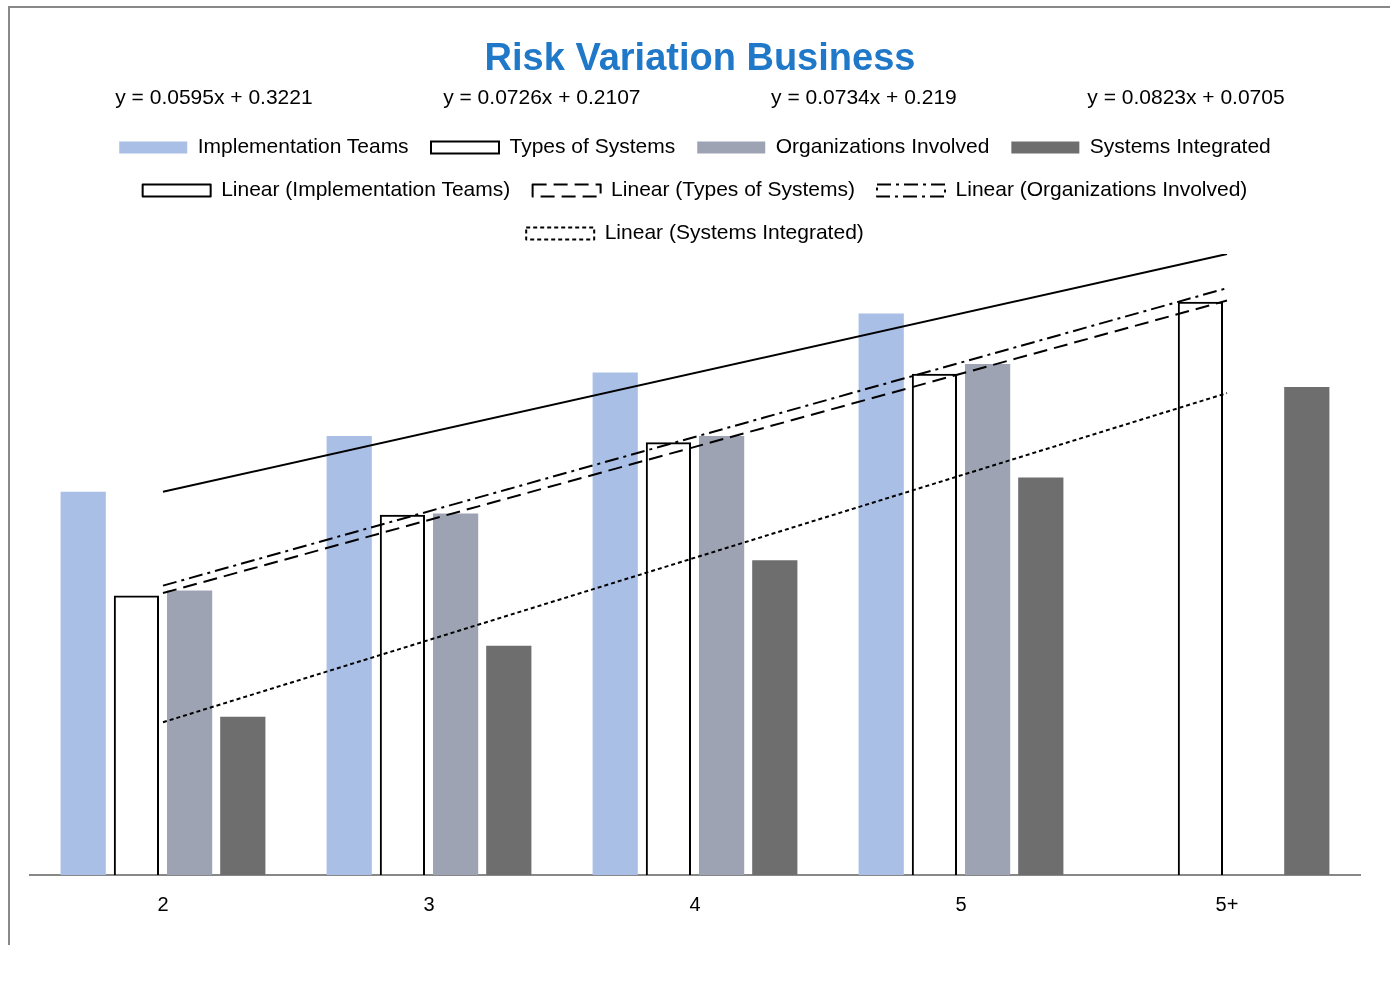  Describe the element at coordinates (163, 903) in the screenshot. I see `x-tick-label: 2` at that location.